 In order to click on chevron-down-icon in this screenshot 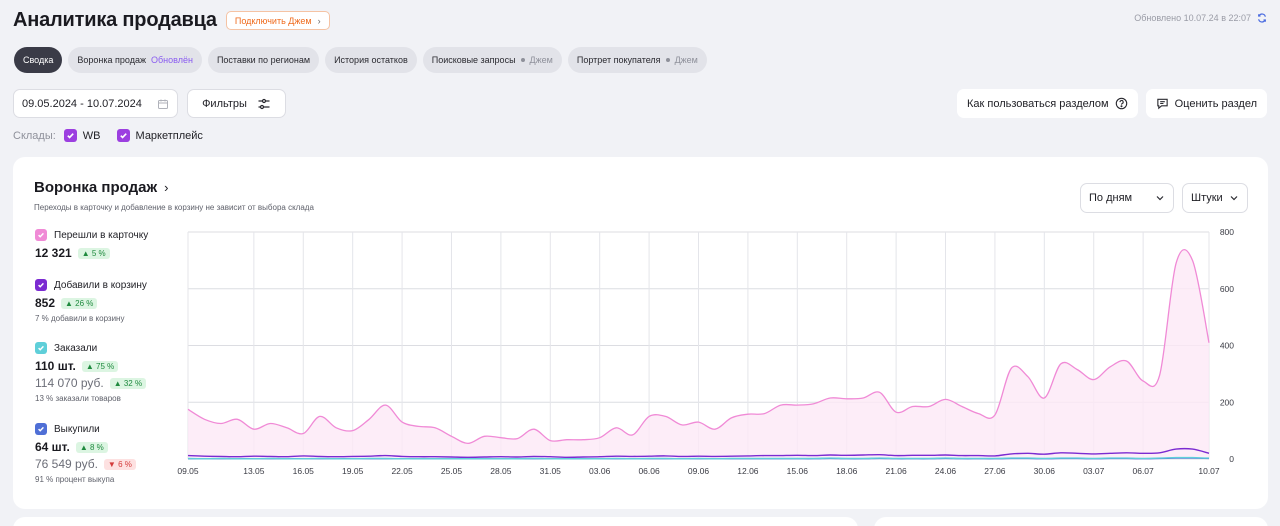, I will do `click(1160, 198)`.